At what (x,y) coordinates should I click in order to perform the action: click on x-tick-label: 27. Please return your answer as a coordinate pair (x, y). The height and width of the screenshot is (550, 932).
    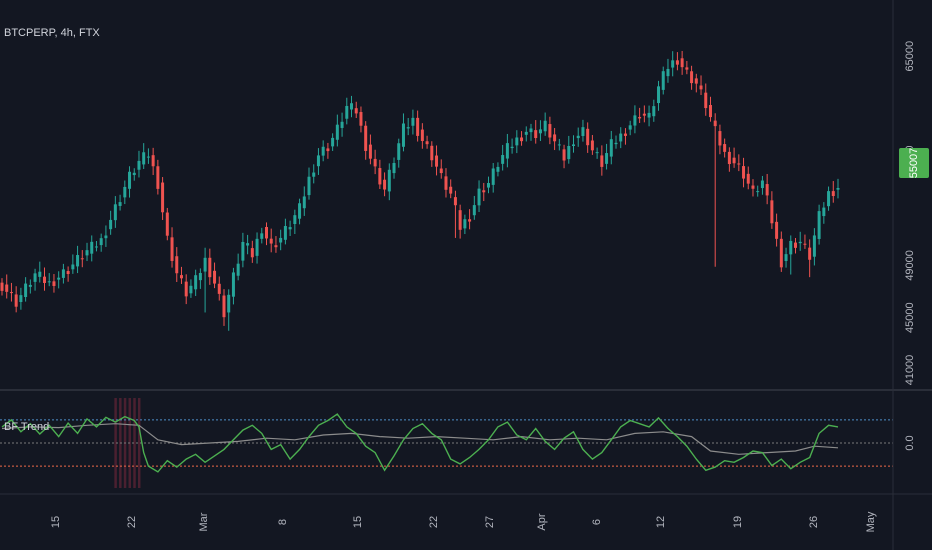
    Looking at the image, I should click on (490, 522).